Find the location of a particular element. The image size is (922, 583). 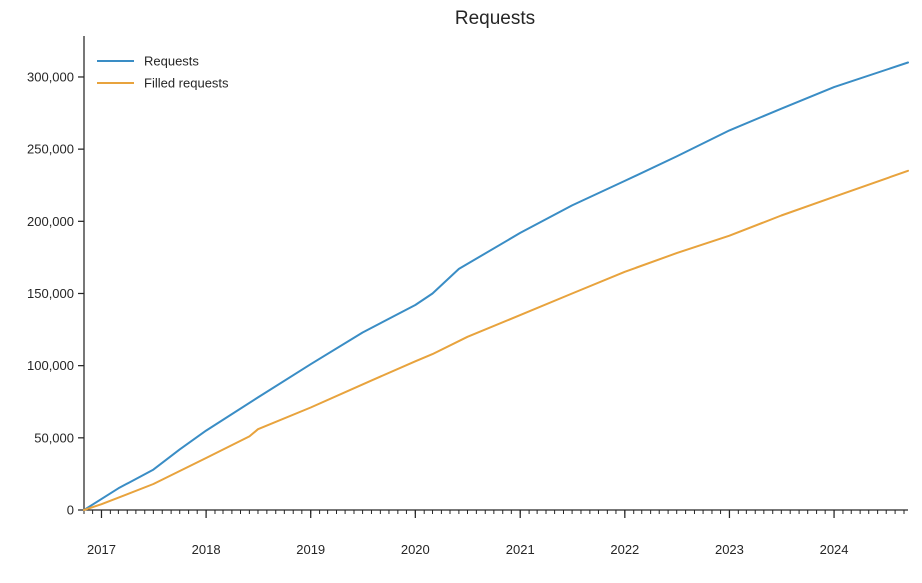

x-tick-label: 2018 is located at coordinates (206, 549).